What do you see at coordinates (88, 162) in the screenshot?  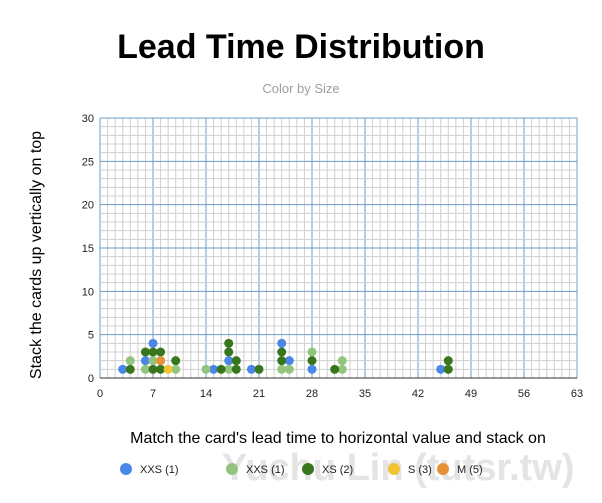 I see `y-tick-label: 25` at bounding box center [88, 162].